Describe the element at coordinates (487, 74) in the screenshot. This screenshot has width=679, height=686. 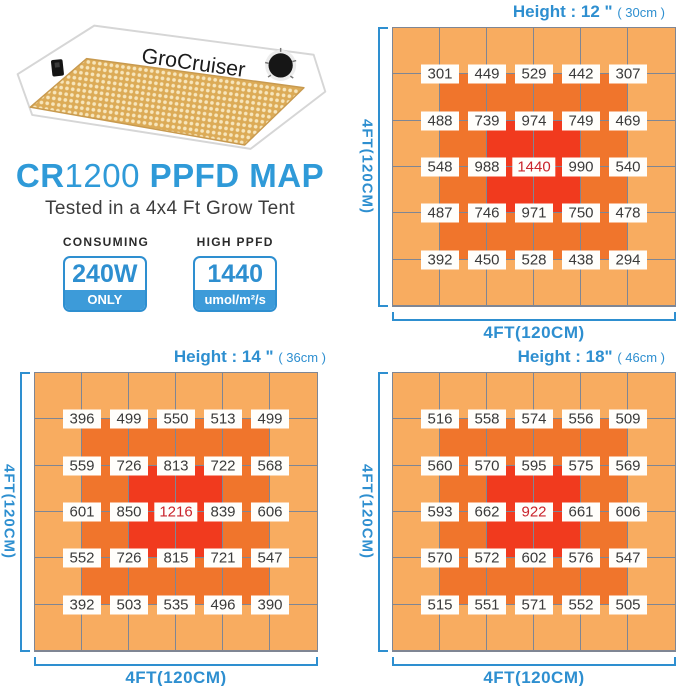
I see `ppfd-value: 449` at that location.